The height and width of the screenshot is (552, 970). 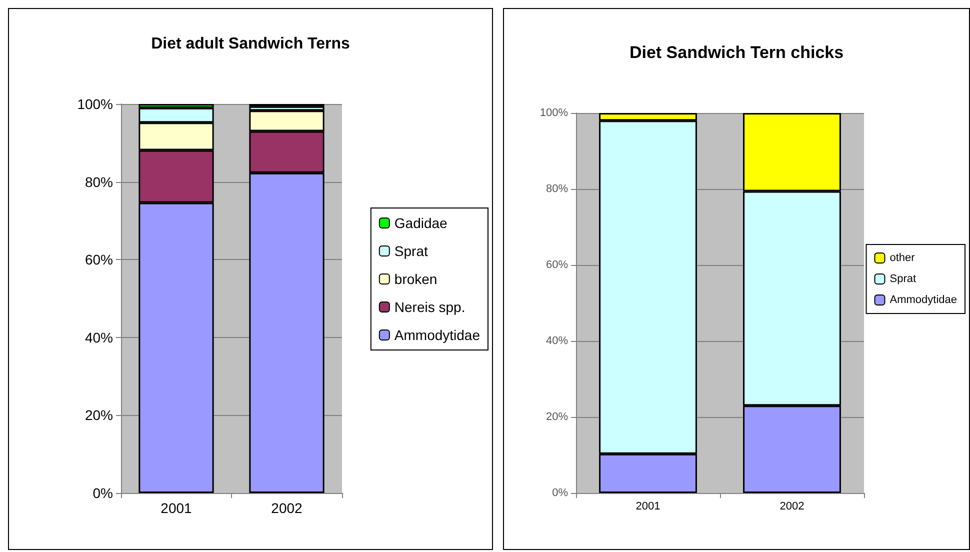 What do you see at coordinates (430, 307) in the screenshot?
I see `legend-label: Nereis spp.` at bounding box center [430, 307].